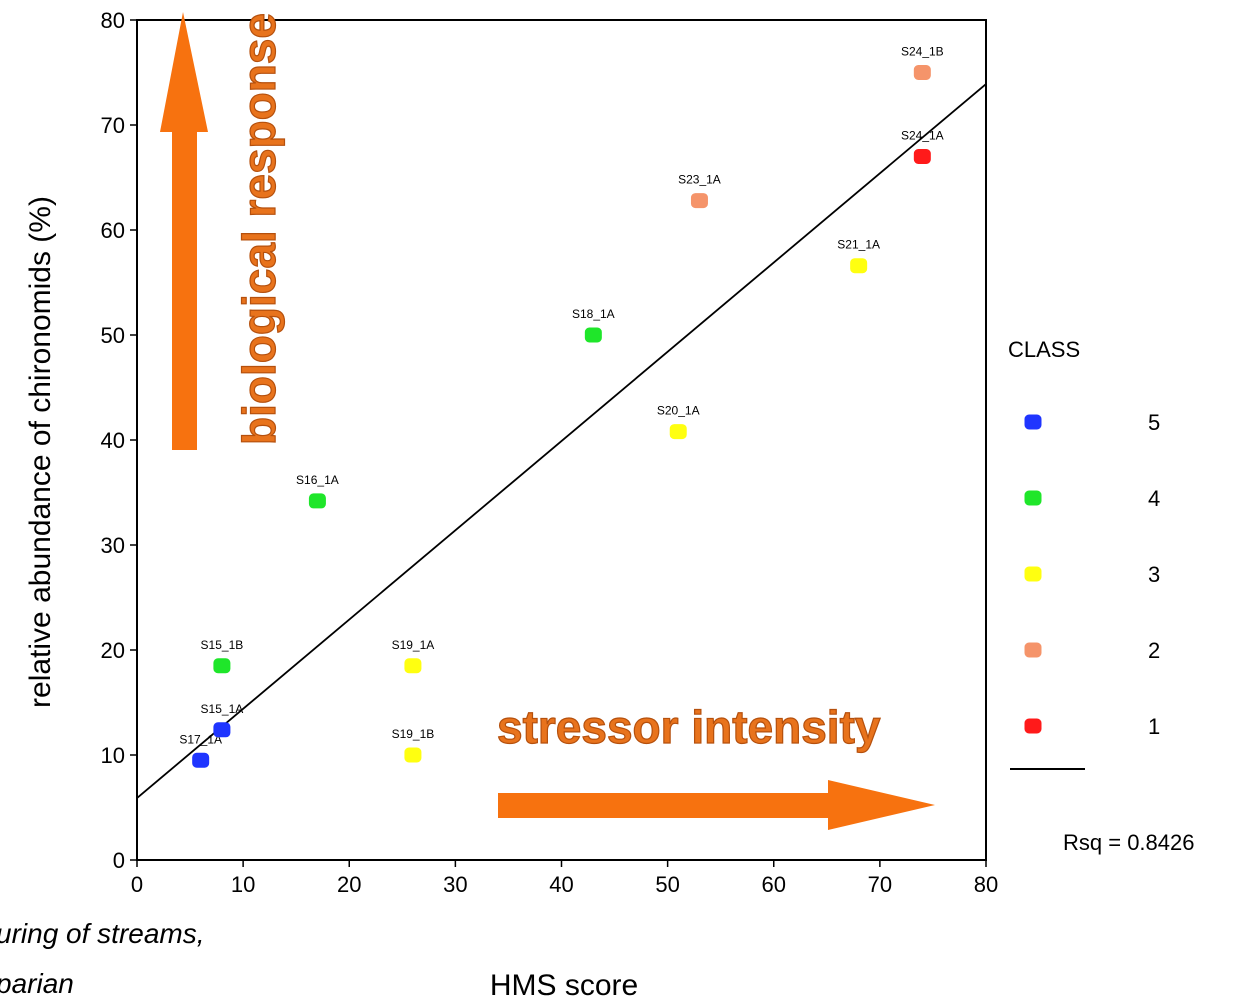 This screenshot has height=1003, width=1236. What do you see at coordinates (317, 480) in the screenshot?
I see `point-label: S16_1A` at bounding box center [317, 480].